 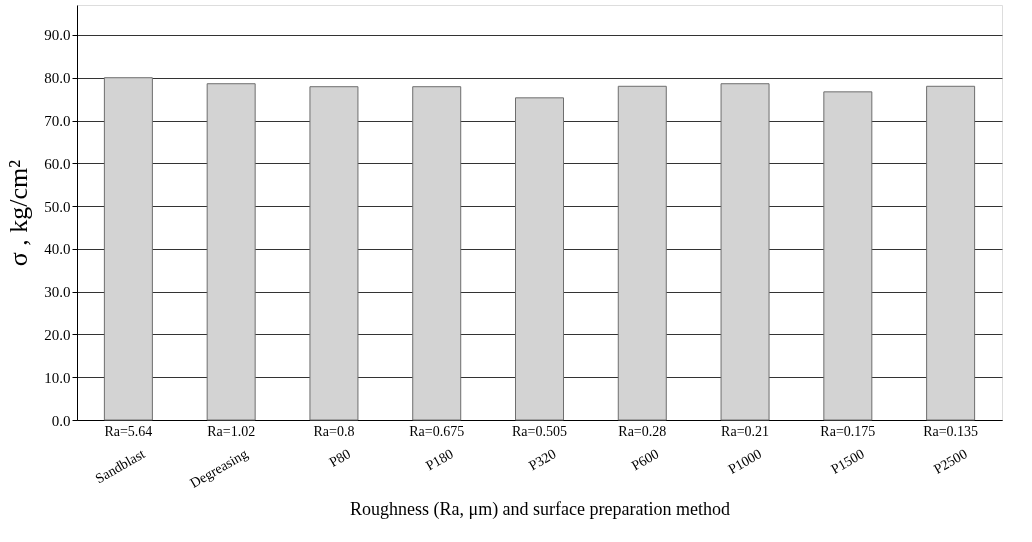 What do you see at coordinates (334, 431) in the screenshot?
I see `x-tick-label: Ra=0.8` at bounding box center [334, 431].